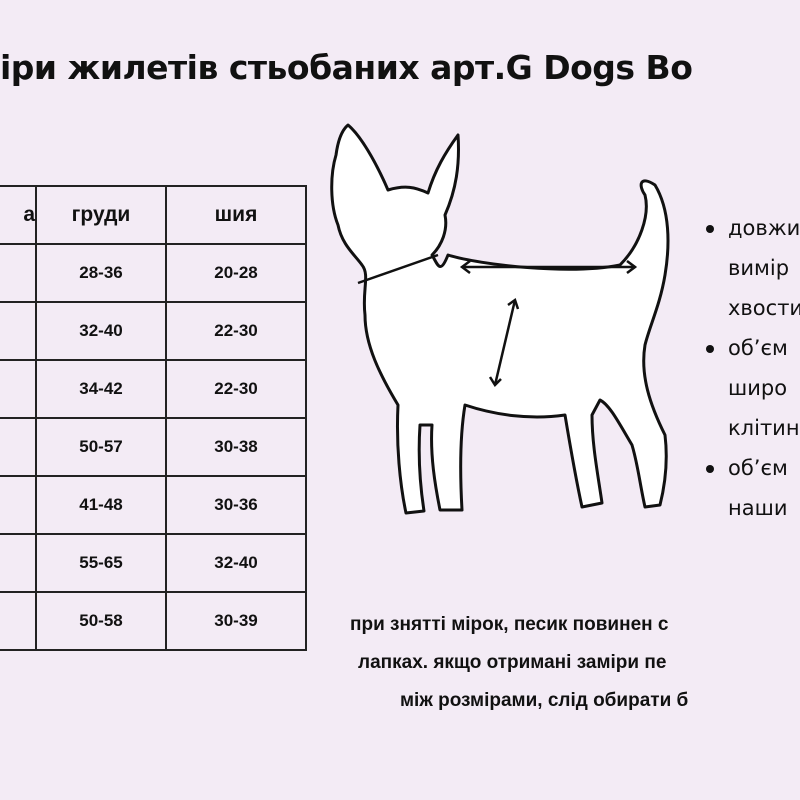 The image size is (800, 800). I want to click on bullet-line: наши, so click(753, 508).